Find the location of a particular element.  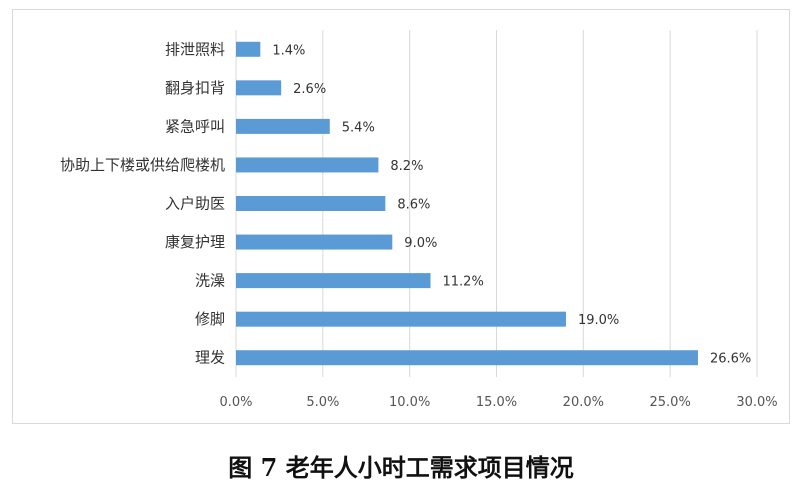

data-label: 8.6% is located at coordinates (413, 205).